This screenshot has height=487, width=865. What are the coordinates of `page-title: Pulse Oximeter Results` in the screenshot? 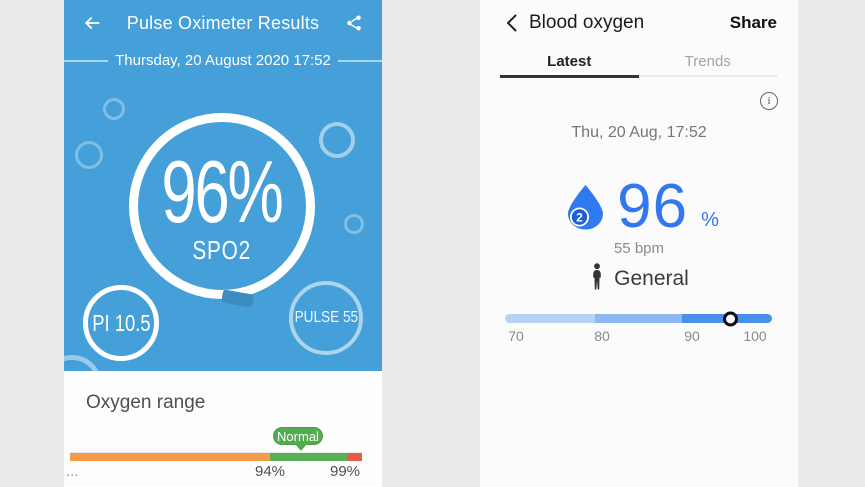 It's located at (223, 22).